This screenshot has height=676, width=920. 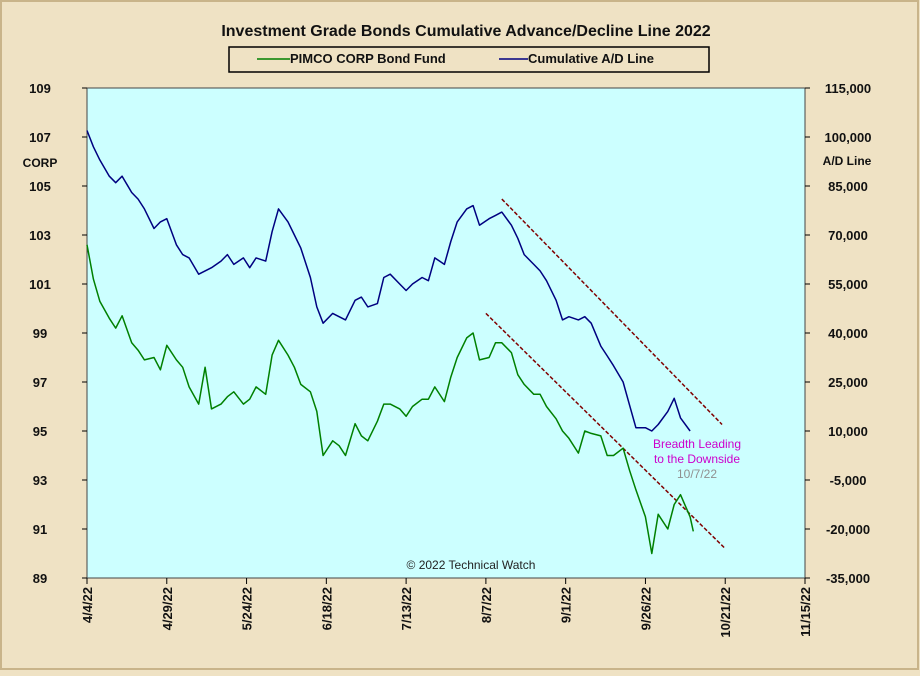 I want to click on annotation-line-1: Breadth Leading, so click(x=697, y=444).